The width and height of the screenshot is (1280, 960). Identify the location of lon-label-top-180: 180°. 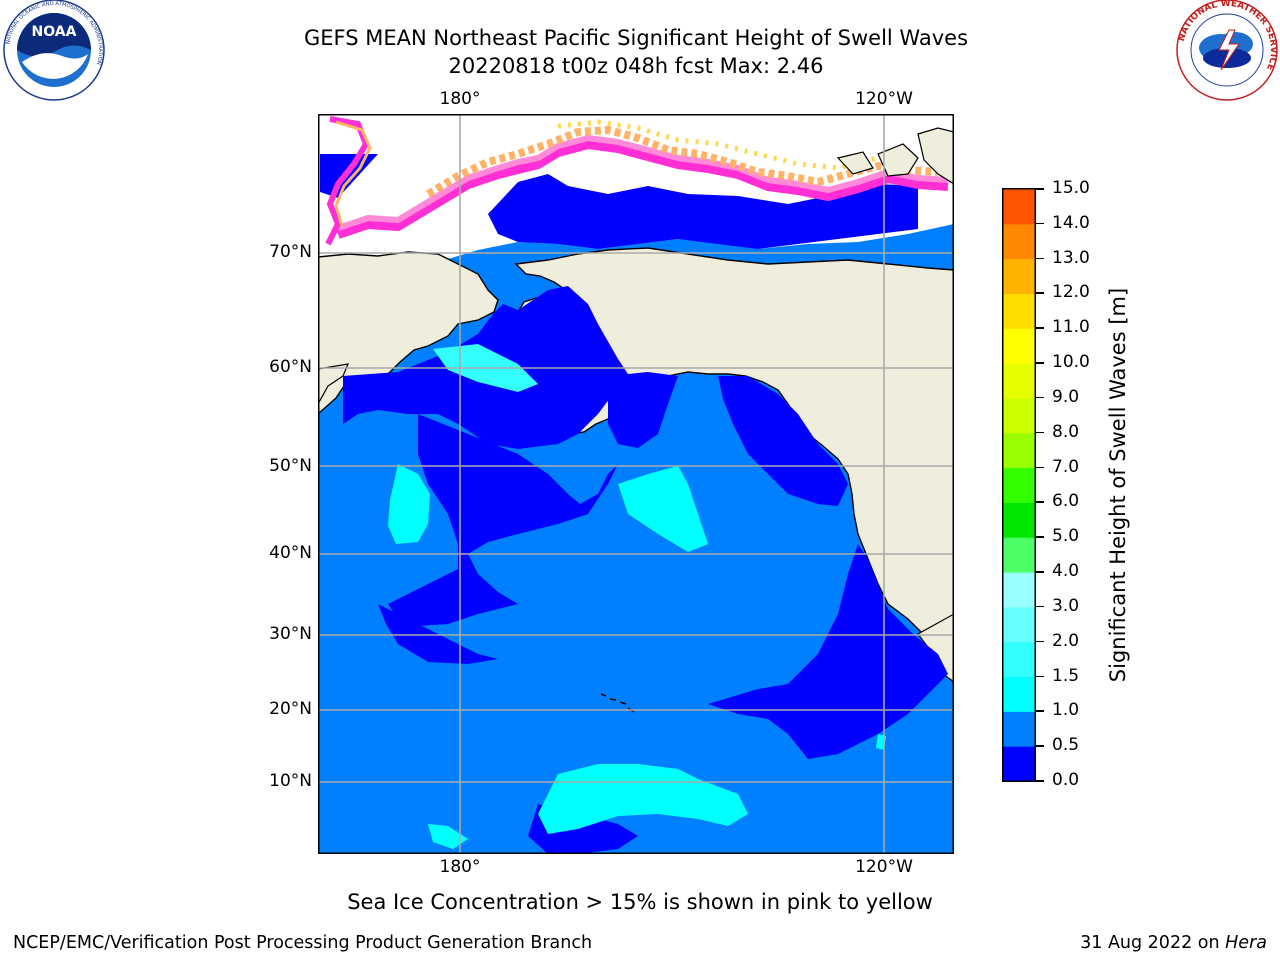
(460, 99).